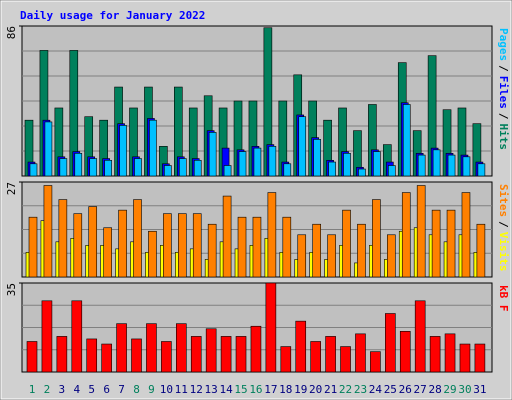 This screenshot has width=512, height=400. What do you see at coordinates (226, 389) in the screenshot?
I see `x-tick-label: 14` at bounding box center [226, 389].